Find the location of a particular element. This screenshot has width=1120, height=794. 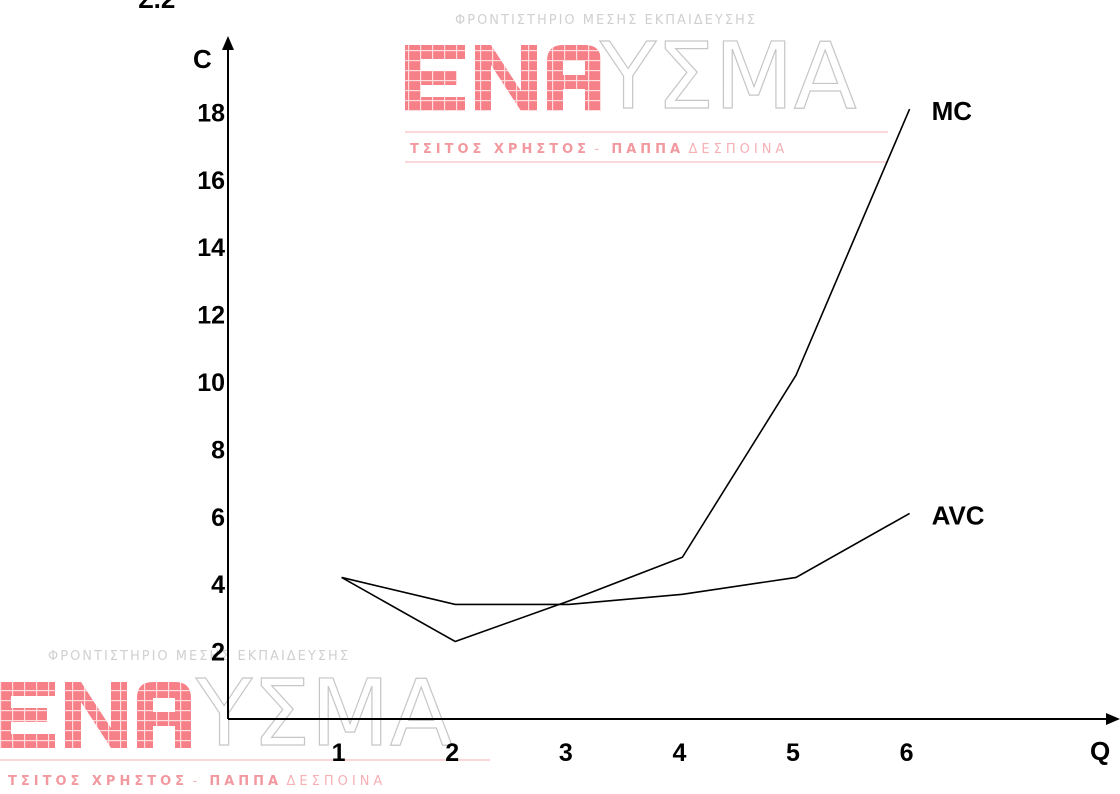

x-tick-label: 2 is located at coordinates (452, 753).